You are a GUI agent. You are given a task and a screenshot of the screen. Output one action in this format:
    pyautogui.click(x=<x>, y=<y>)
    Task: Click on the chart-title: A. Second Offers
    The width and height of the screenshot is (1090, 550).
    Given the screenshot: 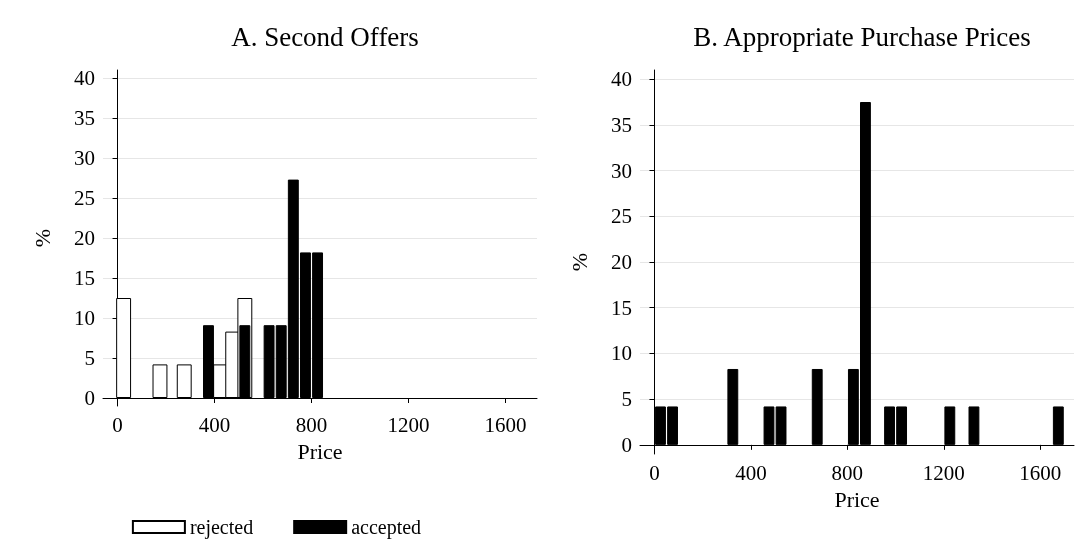 What is the action you would take?
    pyautogui.click(x=325, y=36)
    